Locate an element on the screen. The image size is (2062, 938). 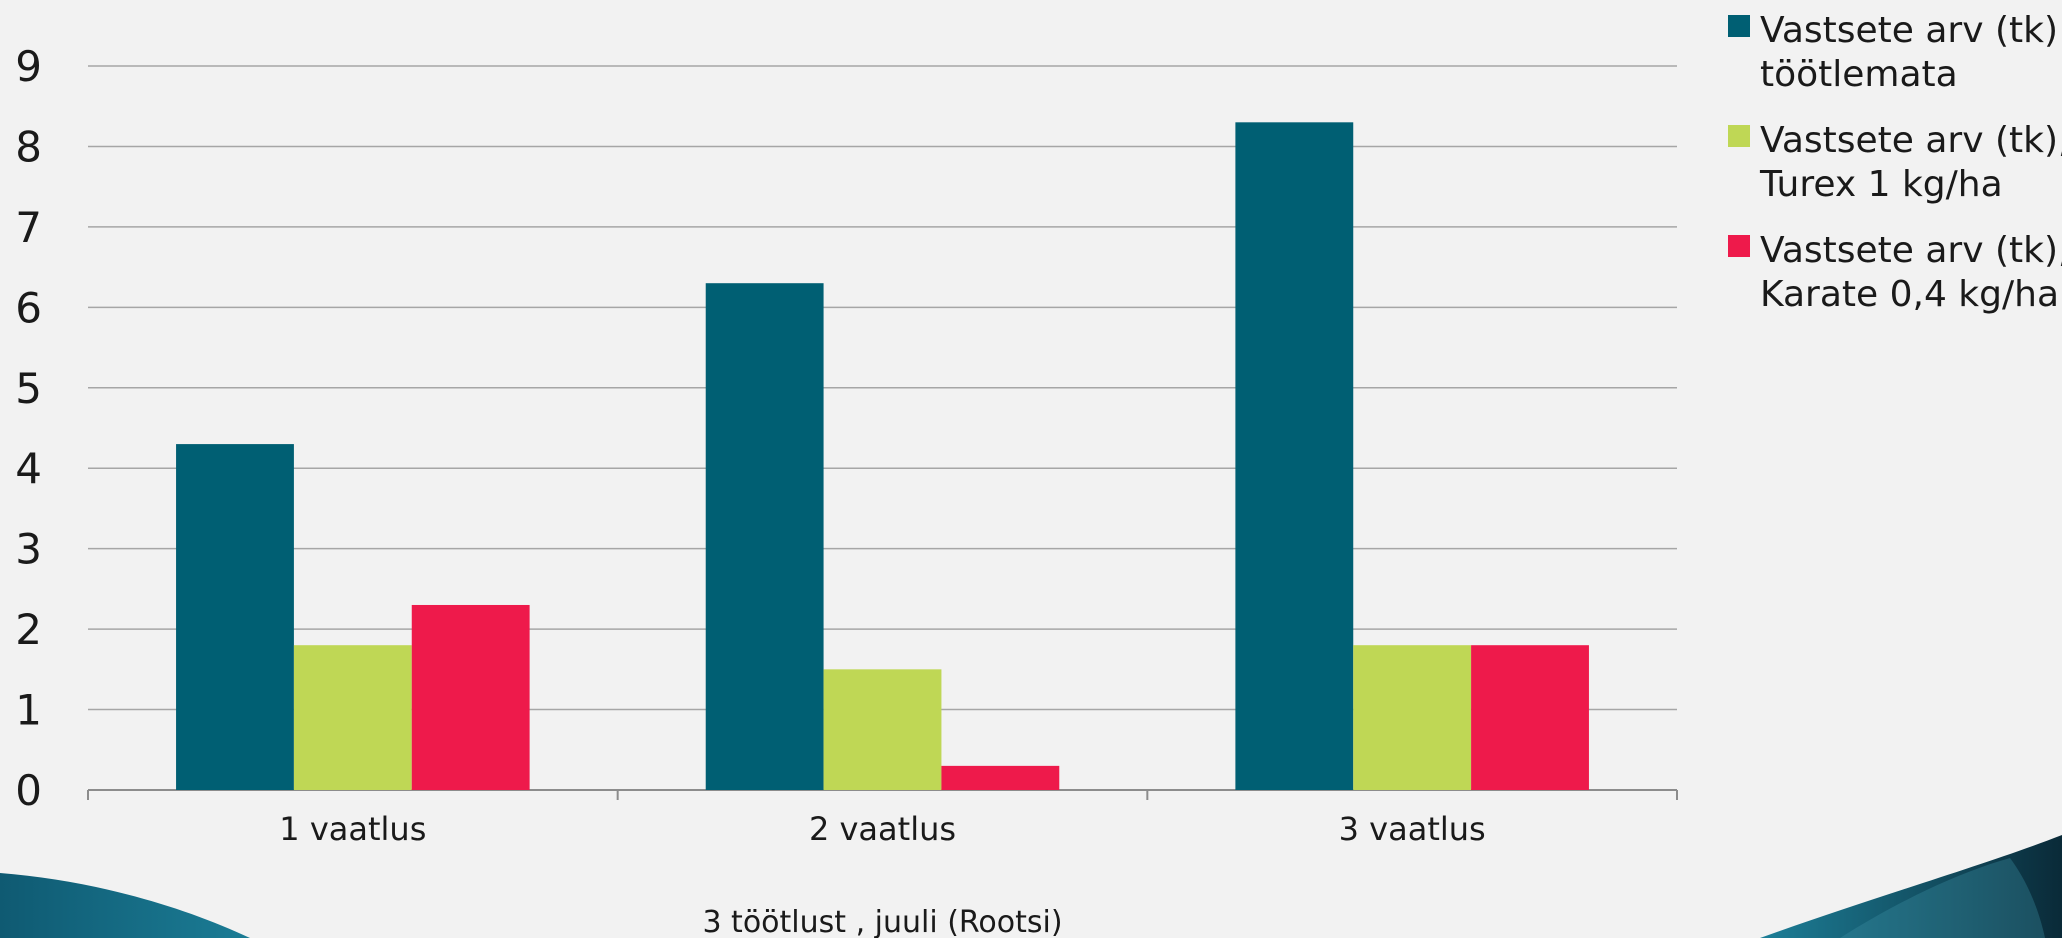
y-tick-label: 0 is located at coordinates (28, 790).